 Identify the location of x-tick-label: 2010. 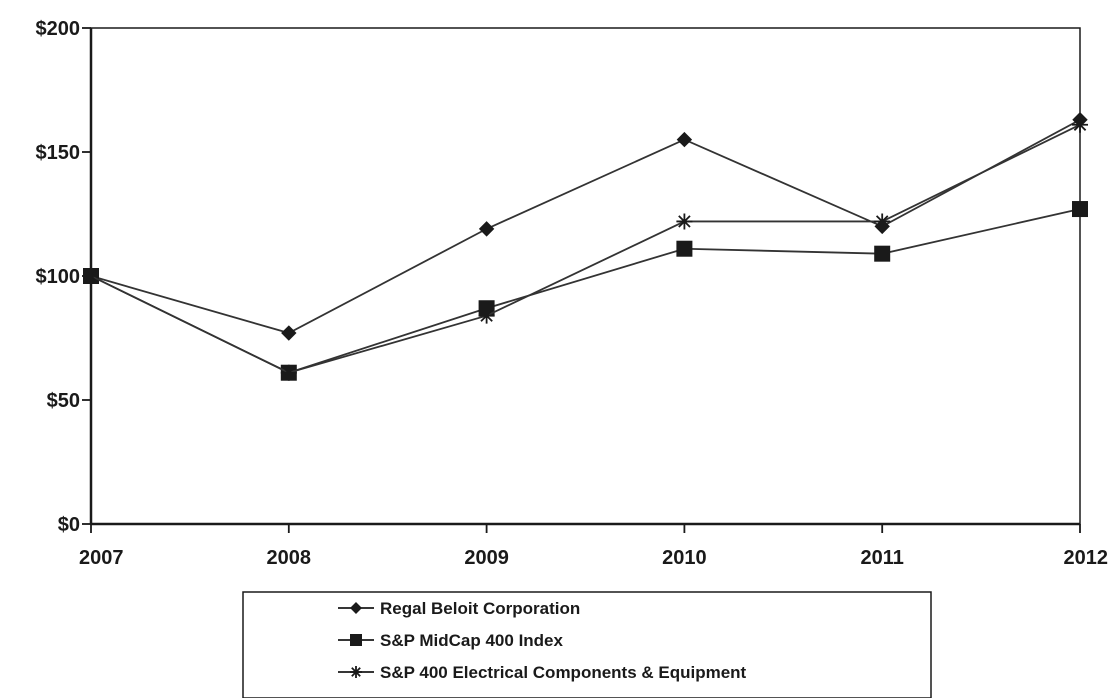
(684, 558).